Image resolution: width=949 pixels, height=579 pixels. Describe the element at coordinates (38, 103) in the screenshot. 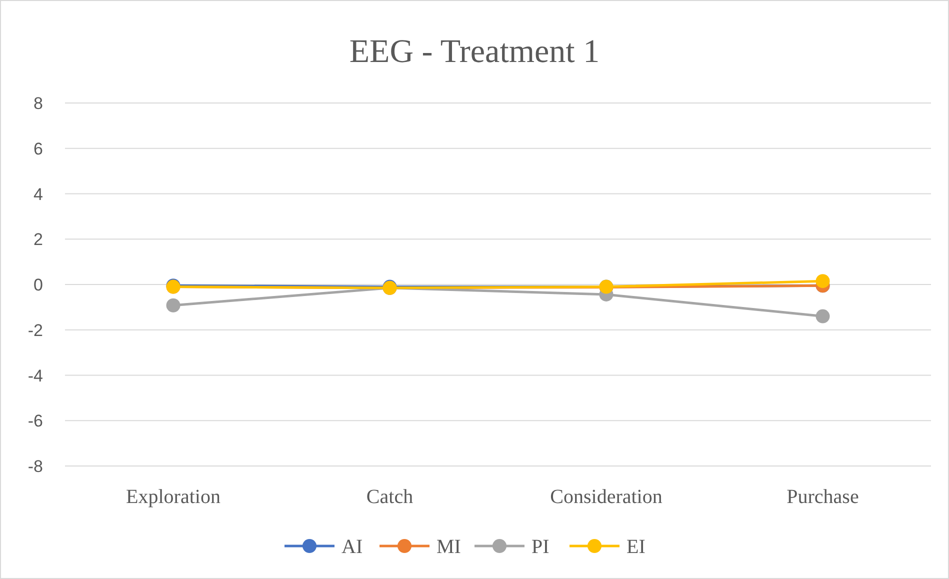

I see `y-tick-label: 8` at that location.